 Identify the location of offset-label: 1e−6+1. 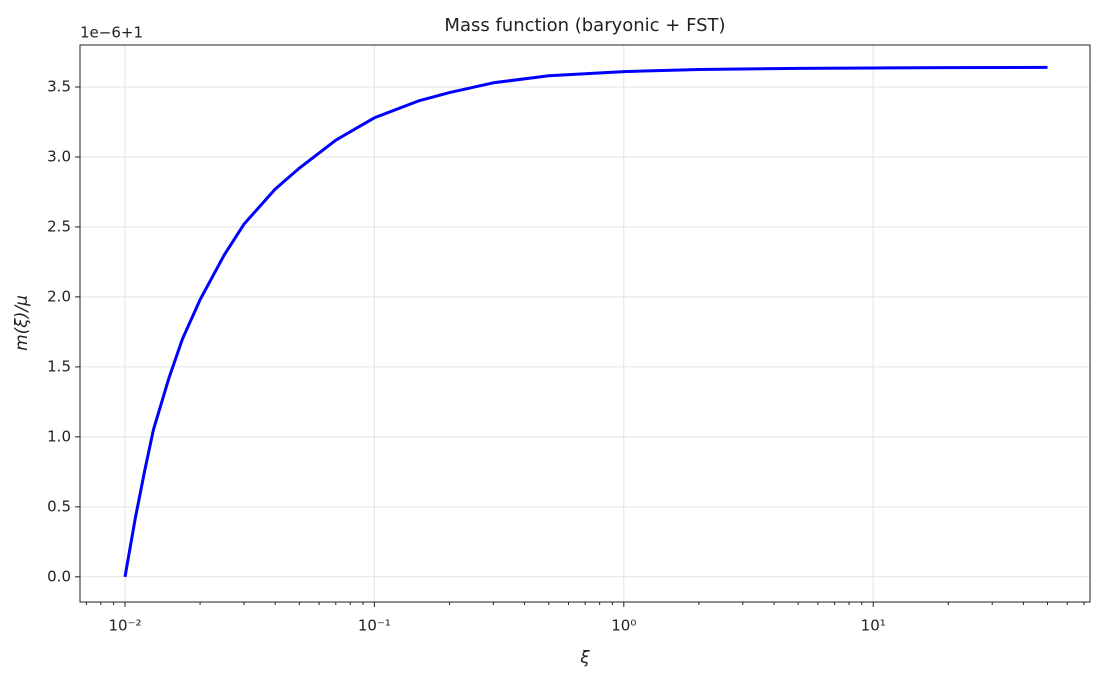
(111, 33).